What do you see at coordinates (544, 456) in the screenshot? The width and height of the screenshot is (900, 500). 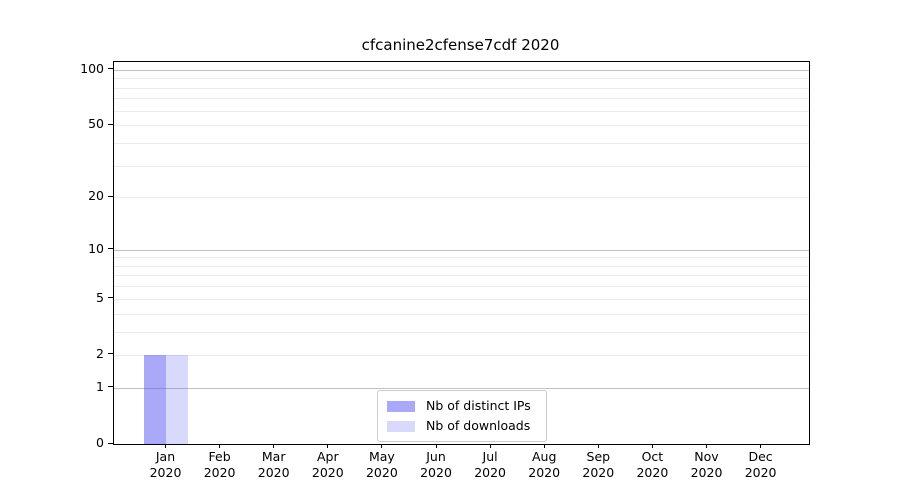 I see `x-tick-month: Aug` at bounding box center [544, 456].